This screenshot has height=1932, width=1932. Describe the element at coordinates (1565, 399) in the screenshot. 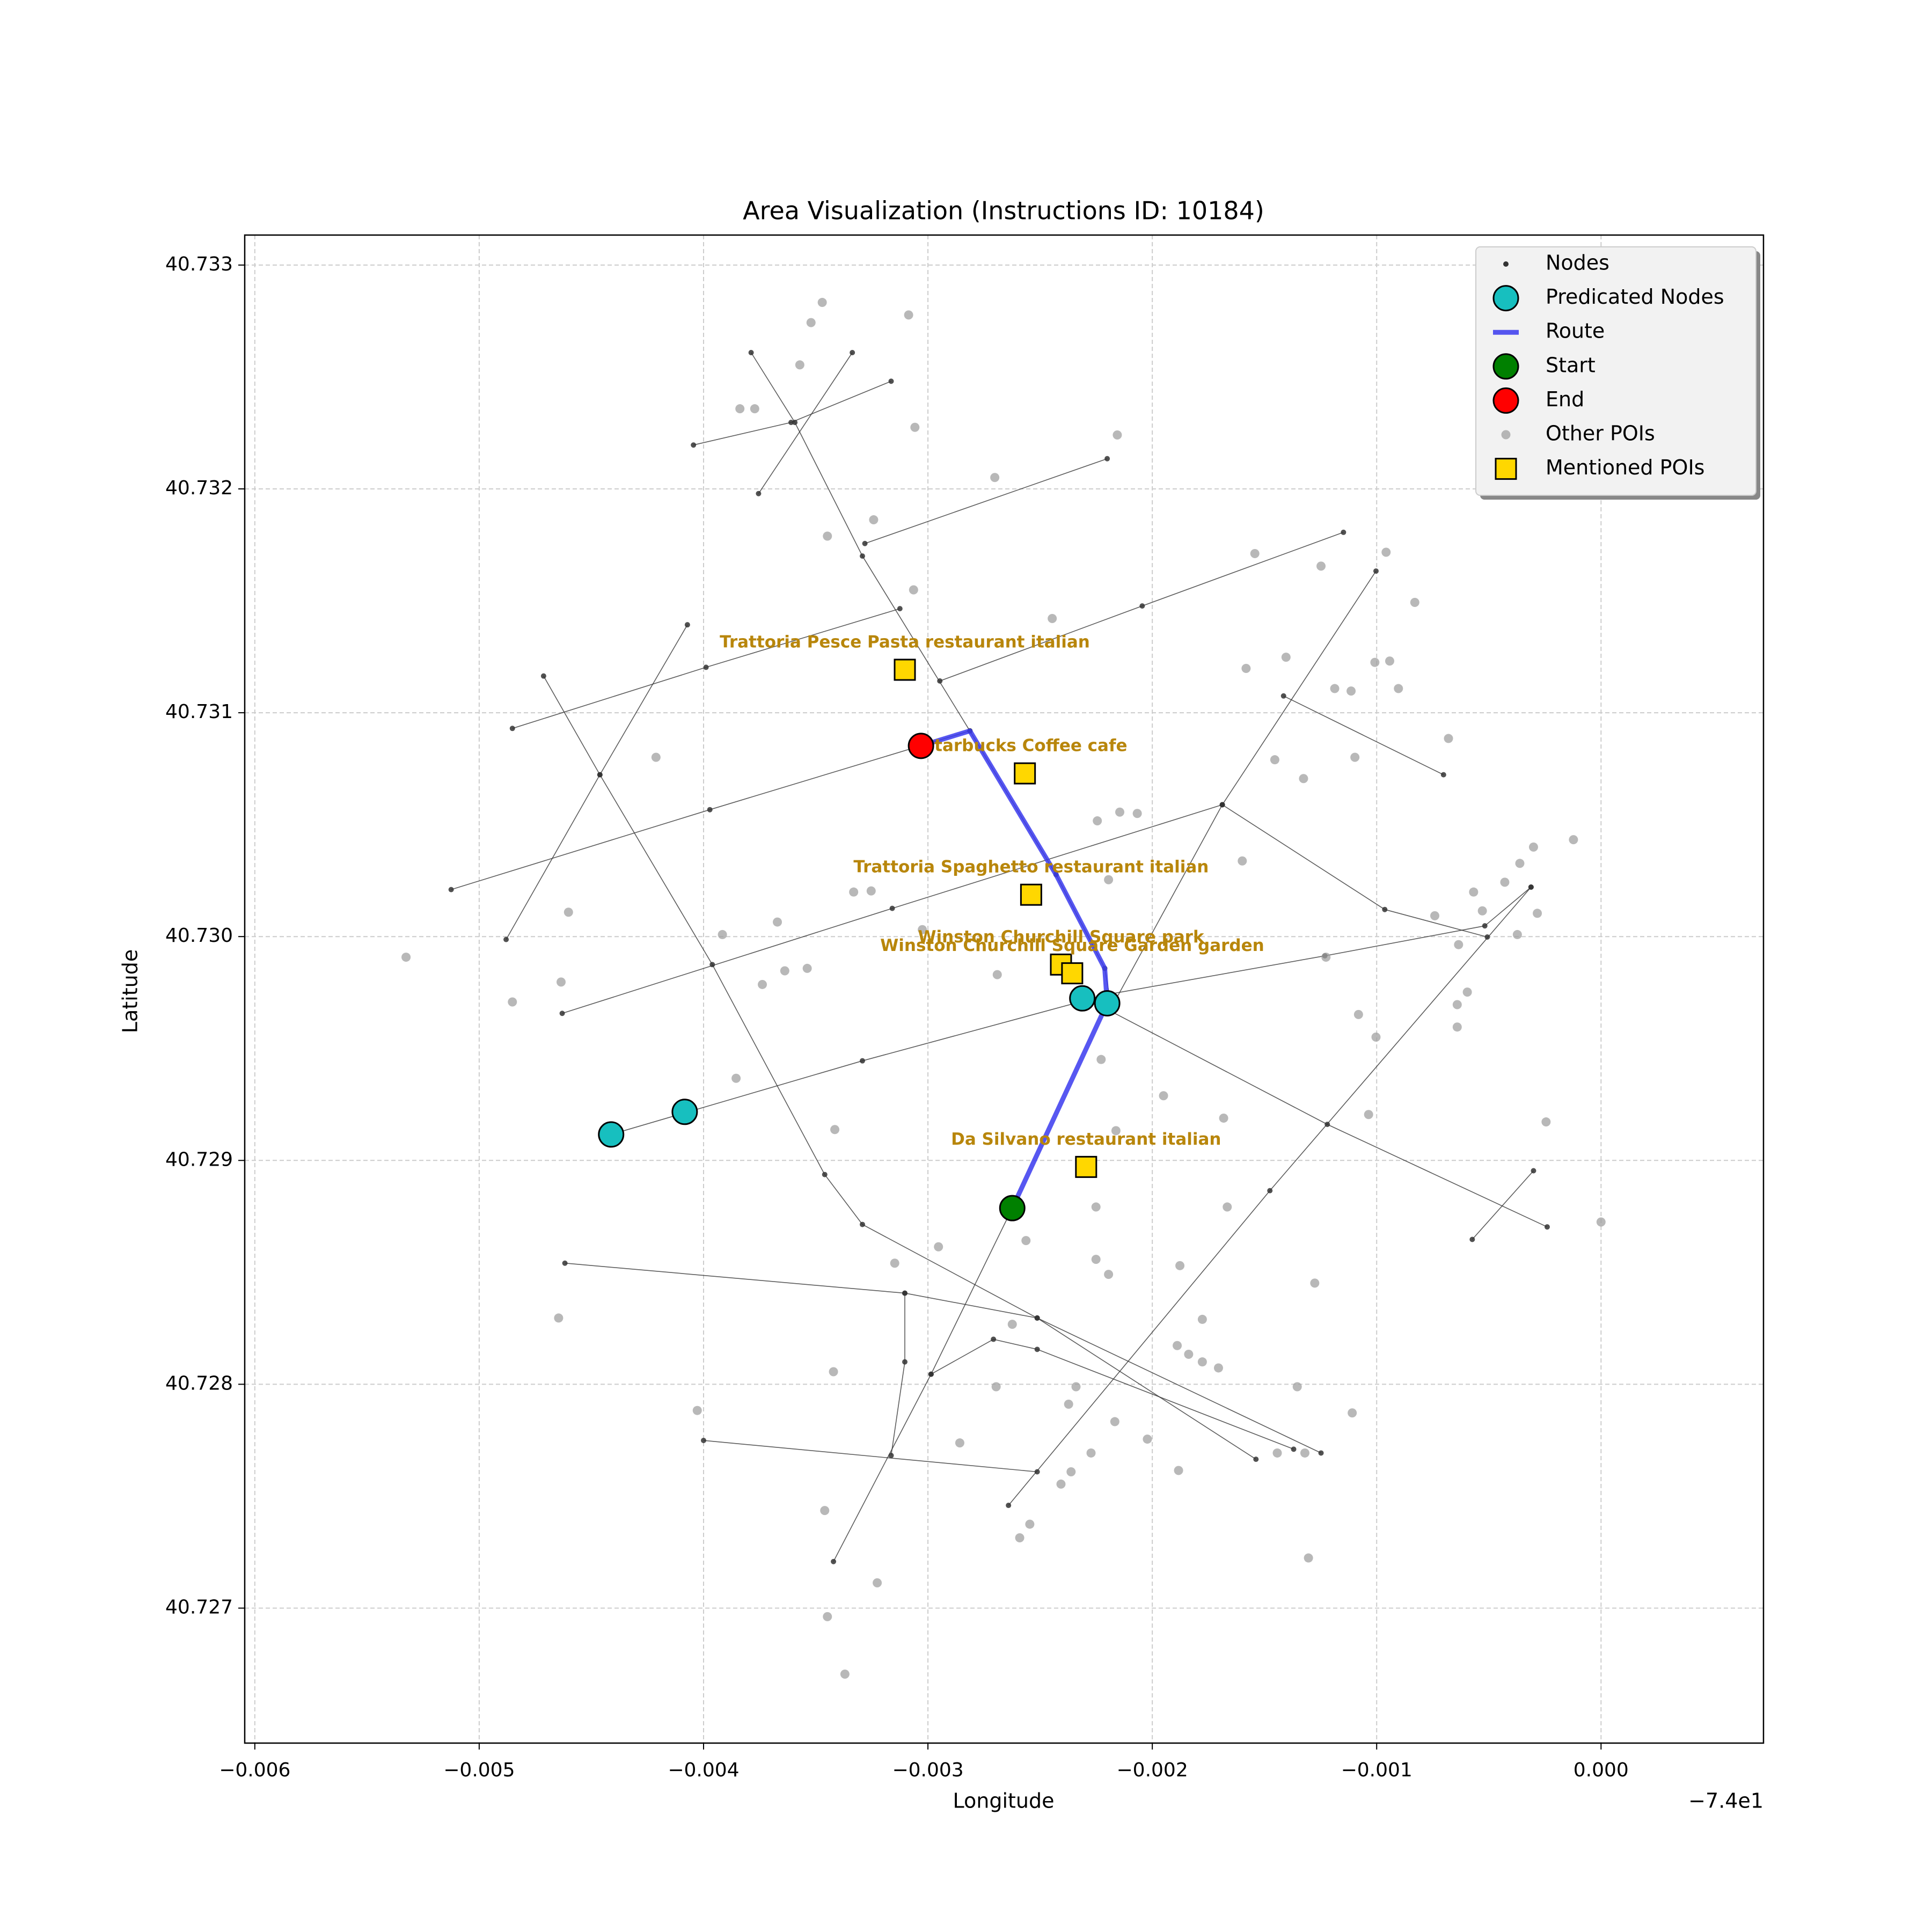

I see `legend-label: End` at that location.